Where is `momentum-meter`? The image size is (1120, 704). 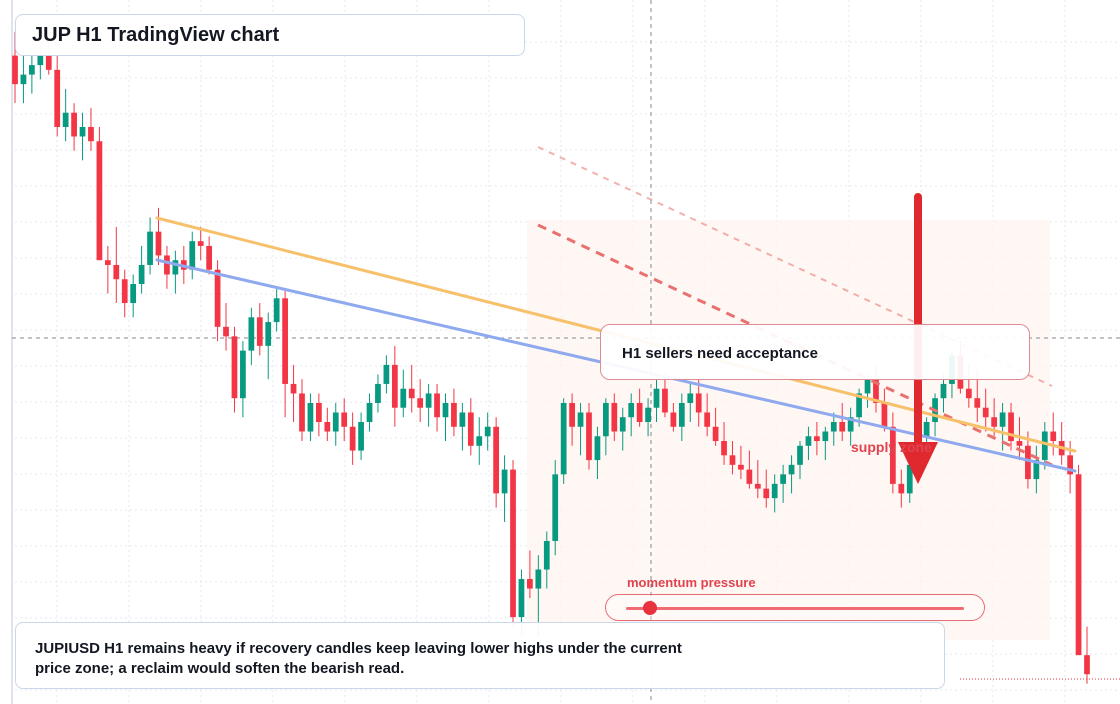
momentum-meter is located at coordinates (795, 607).